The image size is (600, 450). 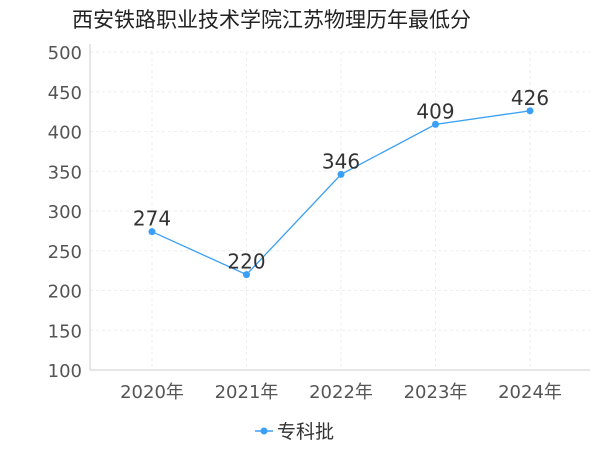 What do you see at coordinates (65, 292) in the screenshot?
I see `y-tick-label: 200` at bounding box center [65, 292].